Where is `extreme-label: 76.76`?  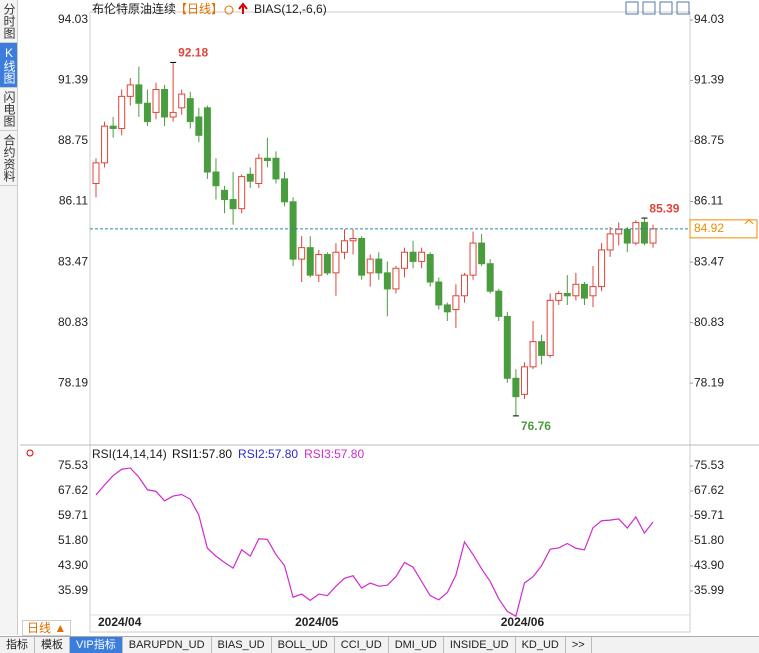 extreme-label: 76.76 is located at coordinates (536, 426).